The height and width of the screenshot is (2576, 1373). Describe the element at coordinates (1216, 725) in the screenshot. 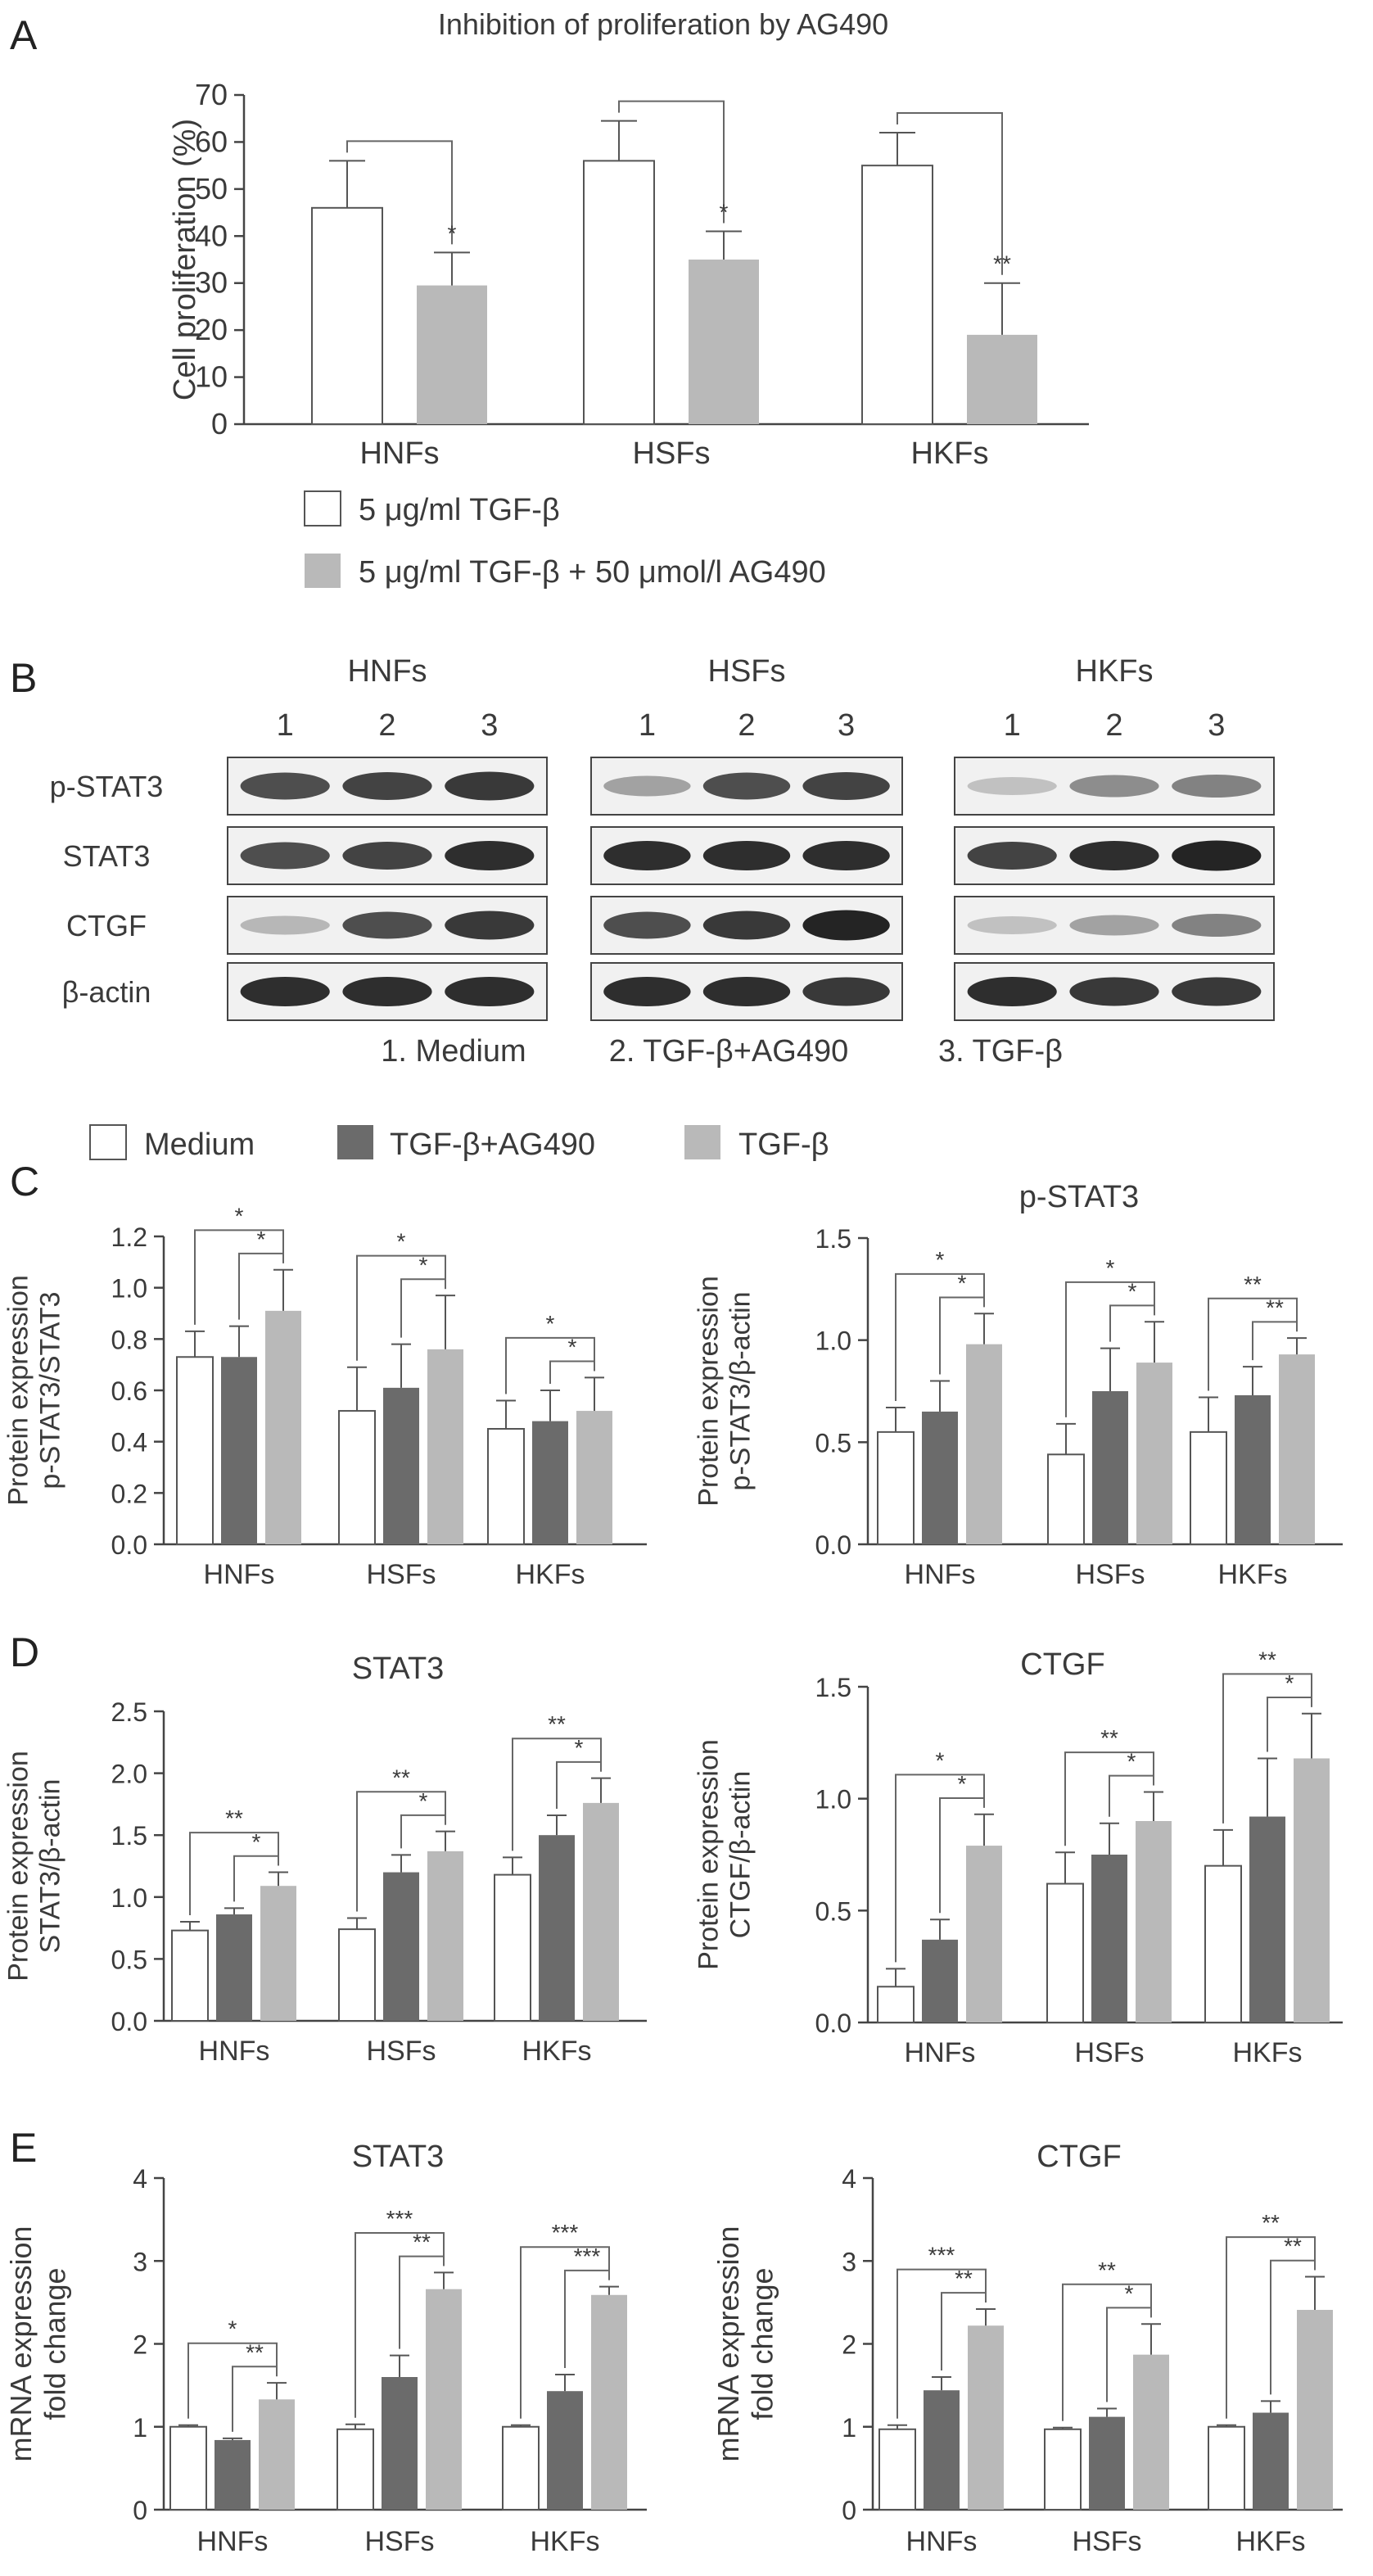

I see `blot-lane-number: 3` at that location.